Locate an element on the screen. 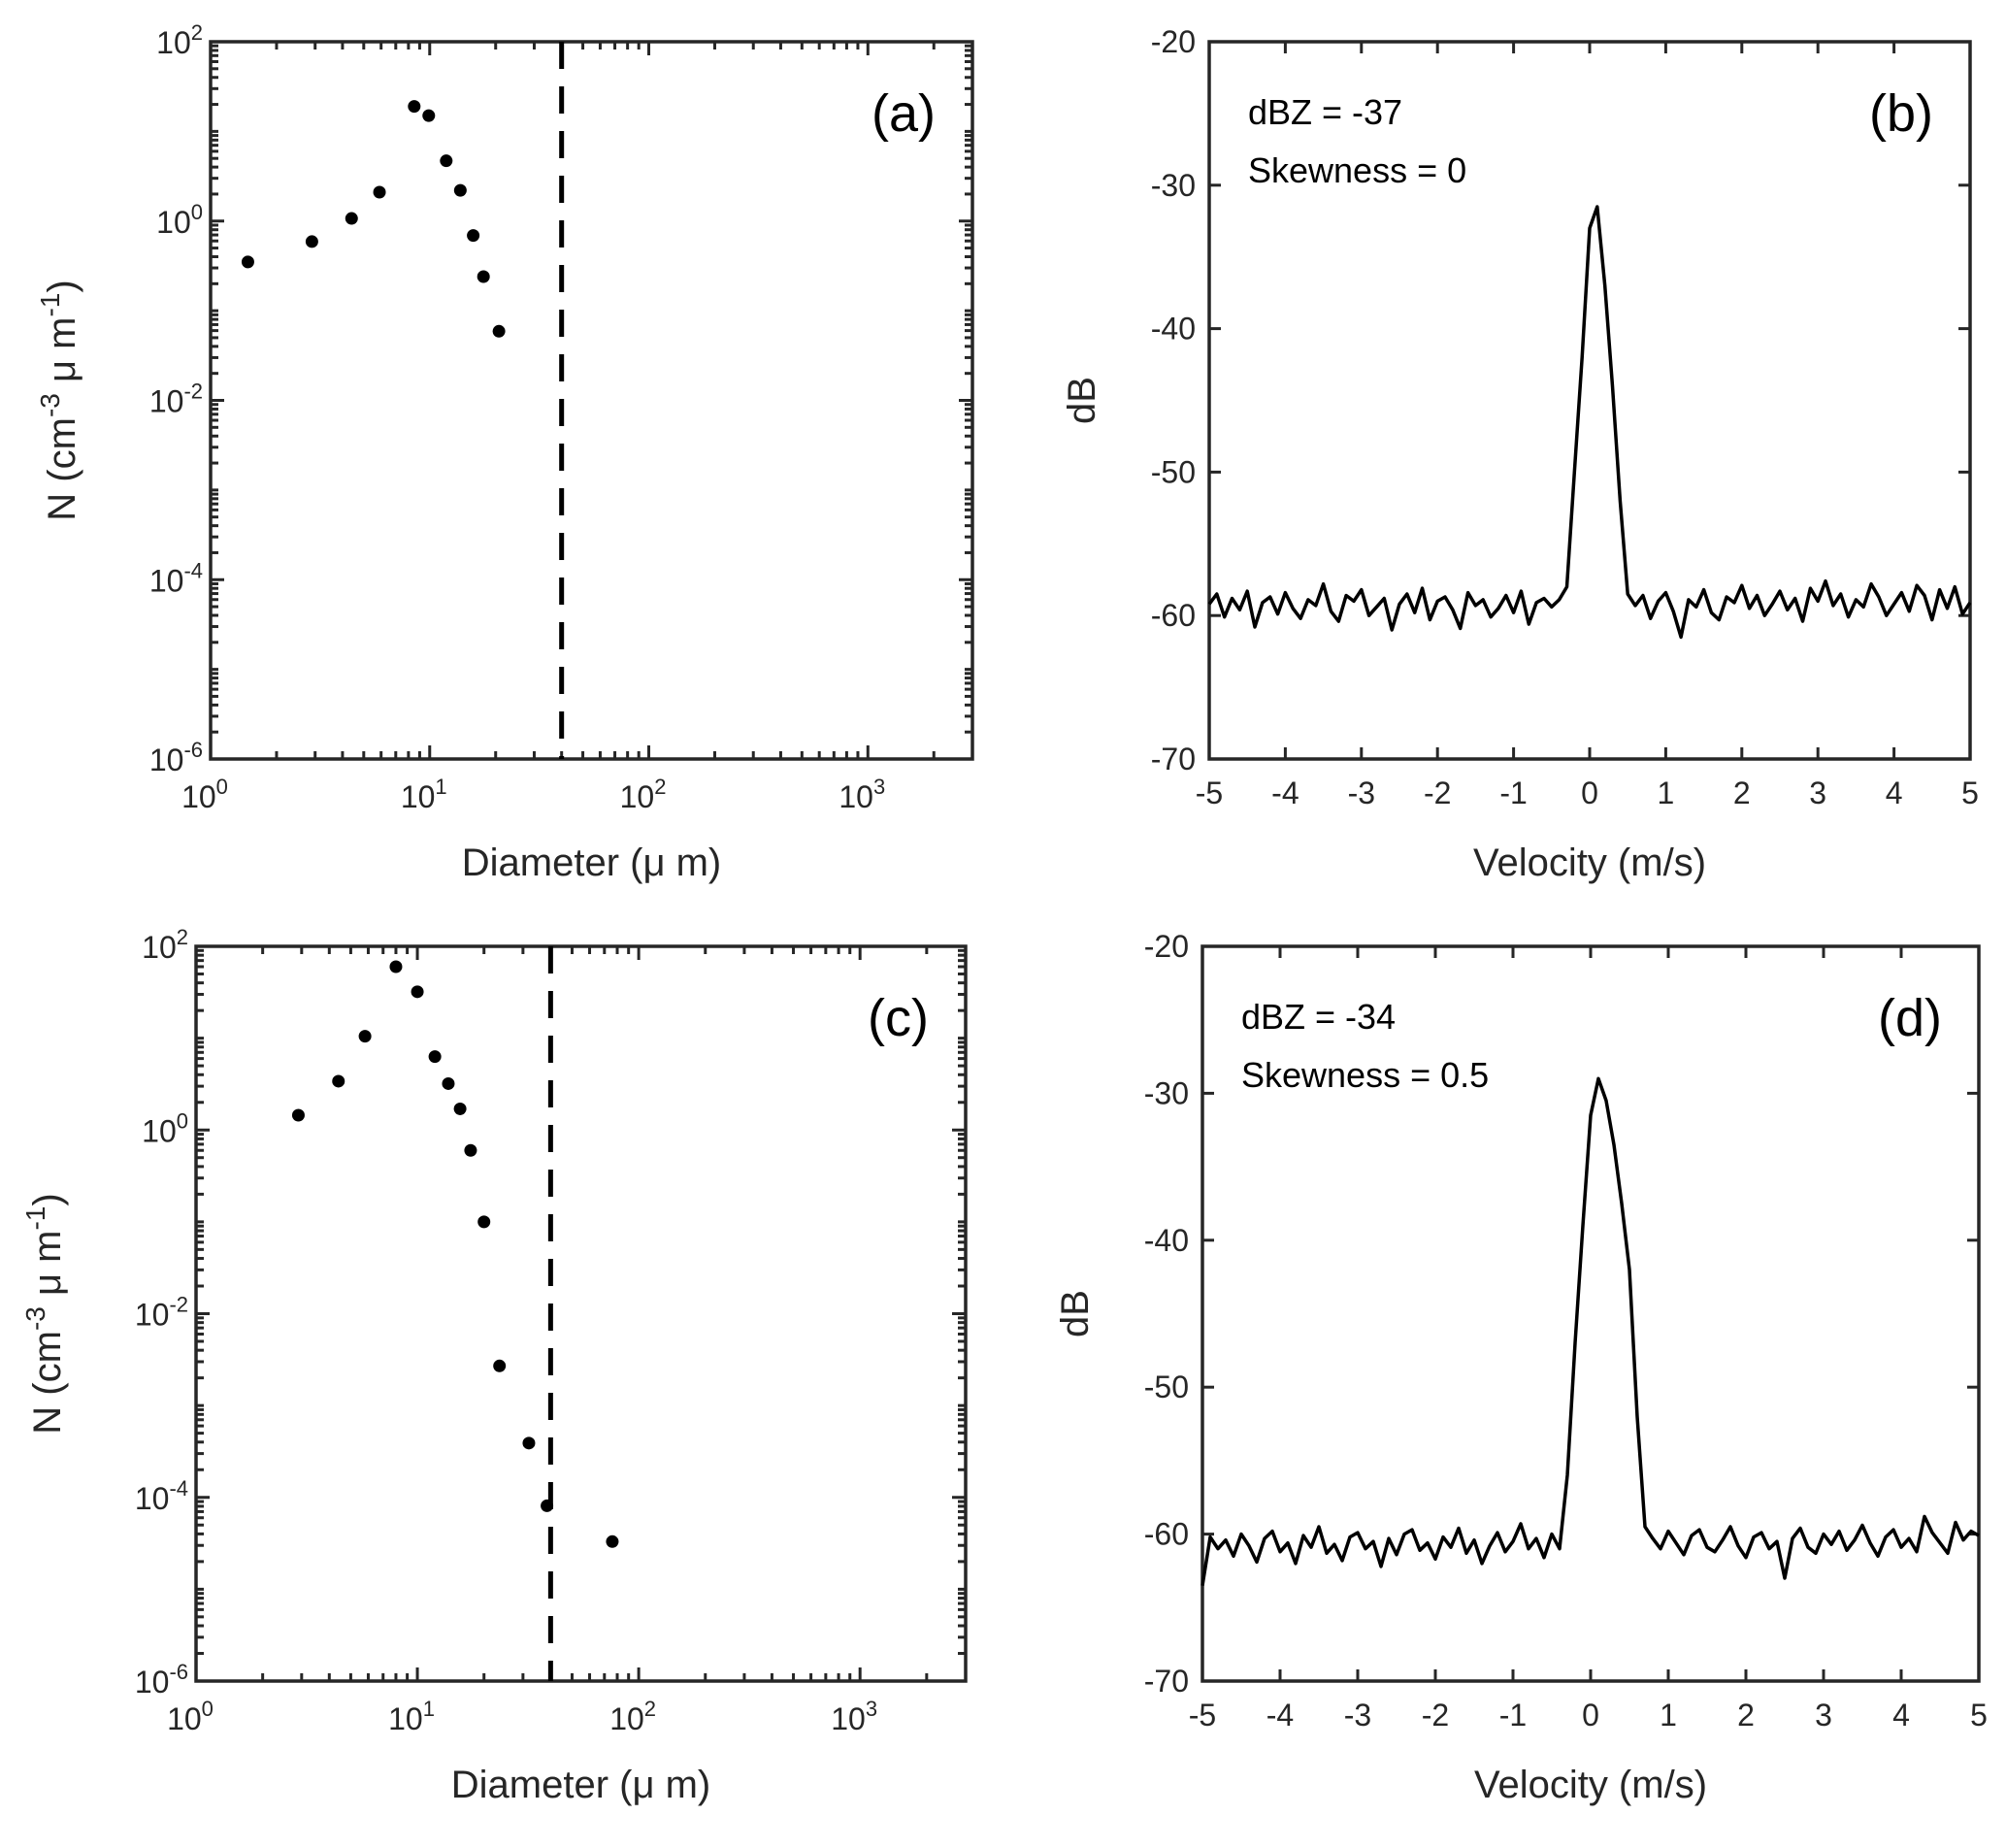  tick-exponent: -2 is located at coordinates (193, 392).